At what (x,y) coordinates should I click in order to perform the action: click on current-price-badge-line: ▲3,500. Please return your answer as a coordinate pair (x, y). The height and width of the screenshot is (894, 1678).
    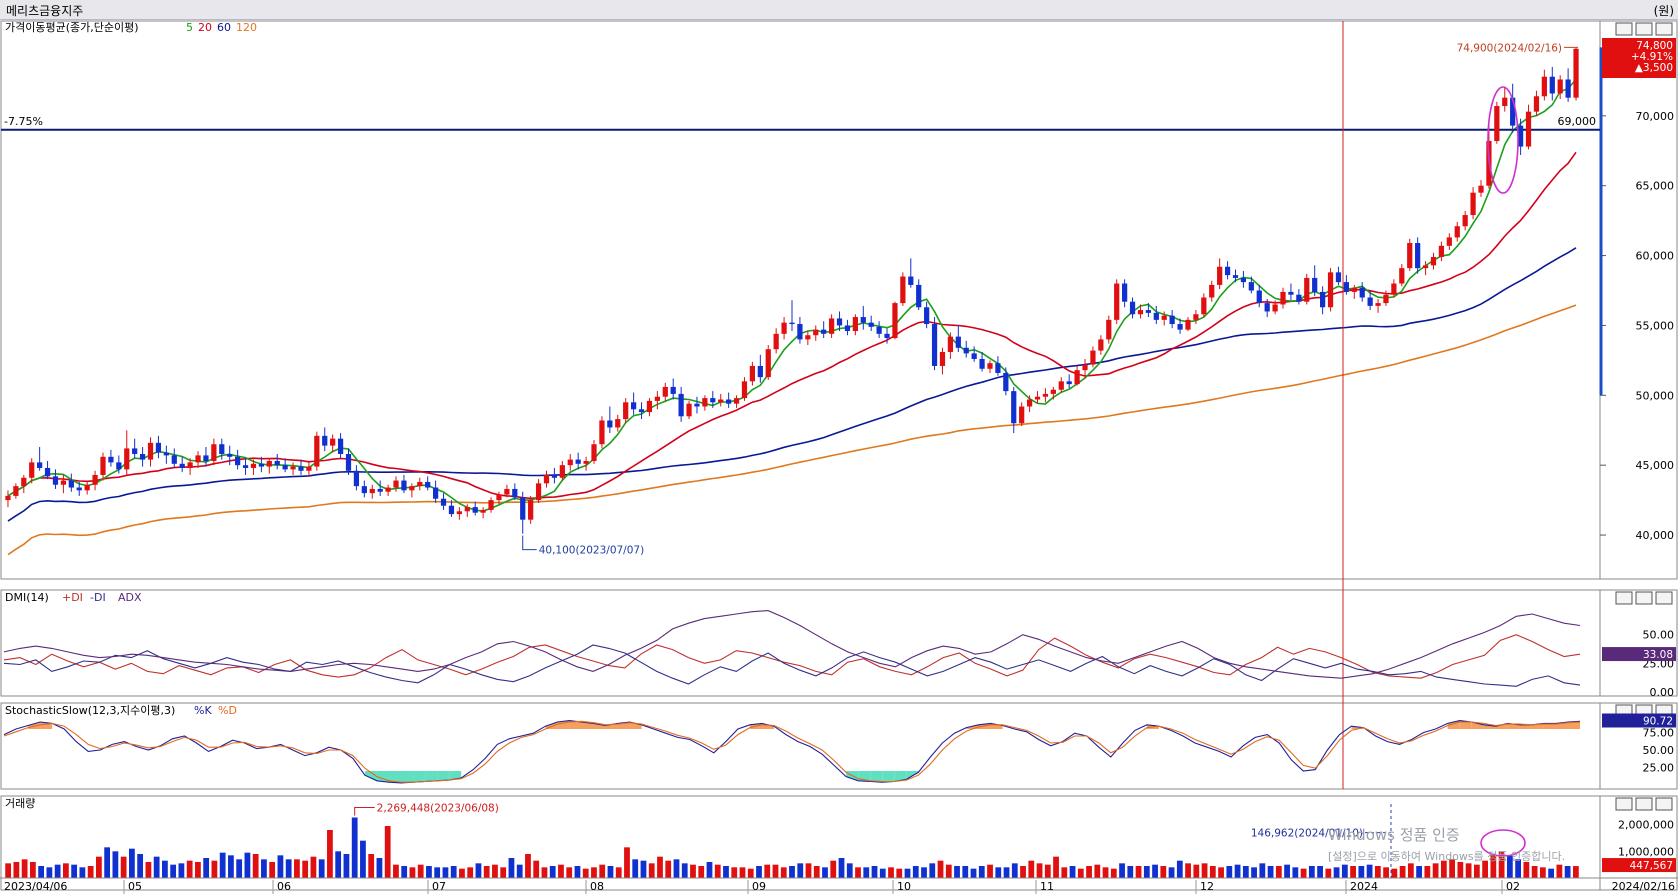
    Looking at the image, I should click on (1654, 68).